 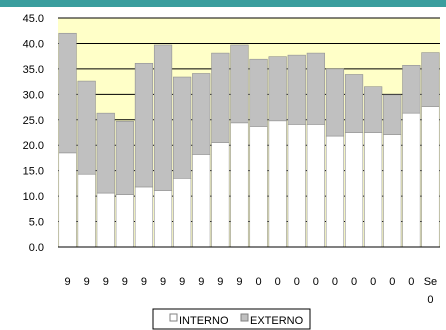 I want to click on y-tick-label: 0.0, so click(x=36, y=248).